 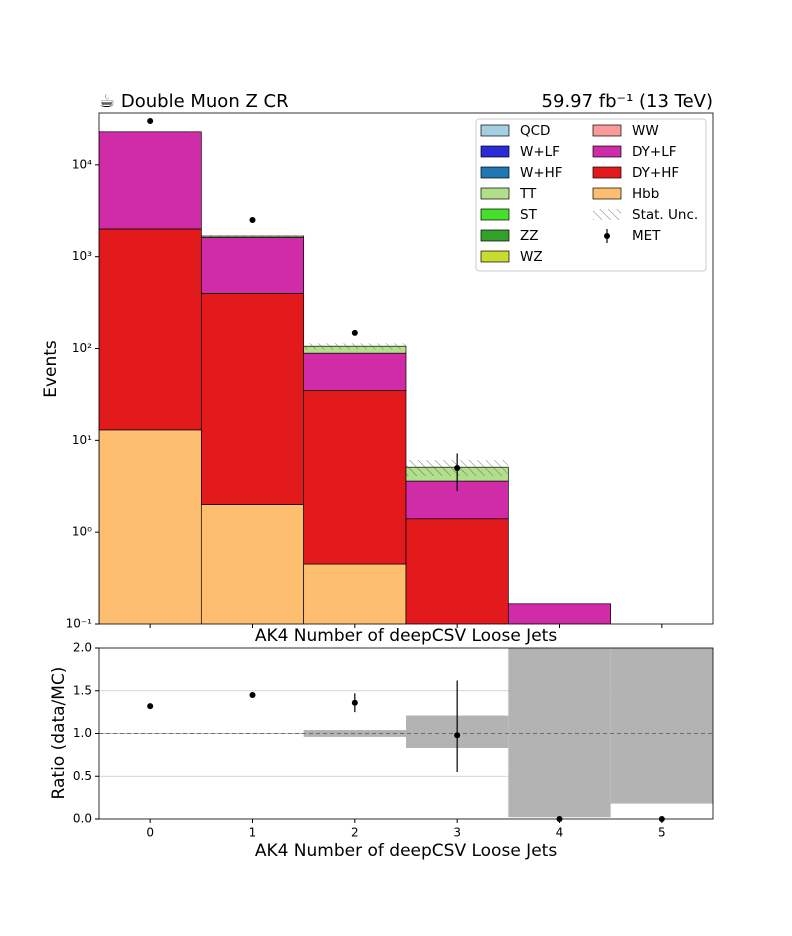 I want to click on legend-label: QCD, so click(x=535, y=131).